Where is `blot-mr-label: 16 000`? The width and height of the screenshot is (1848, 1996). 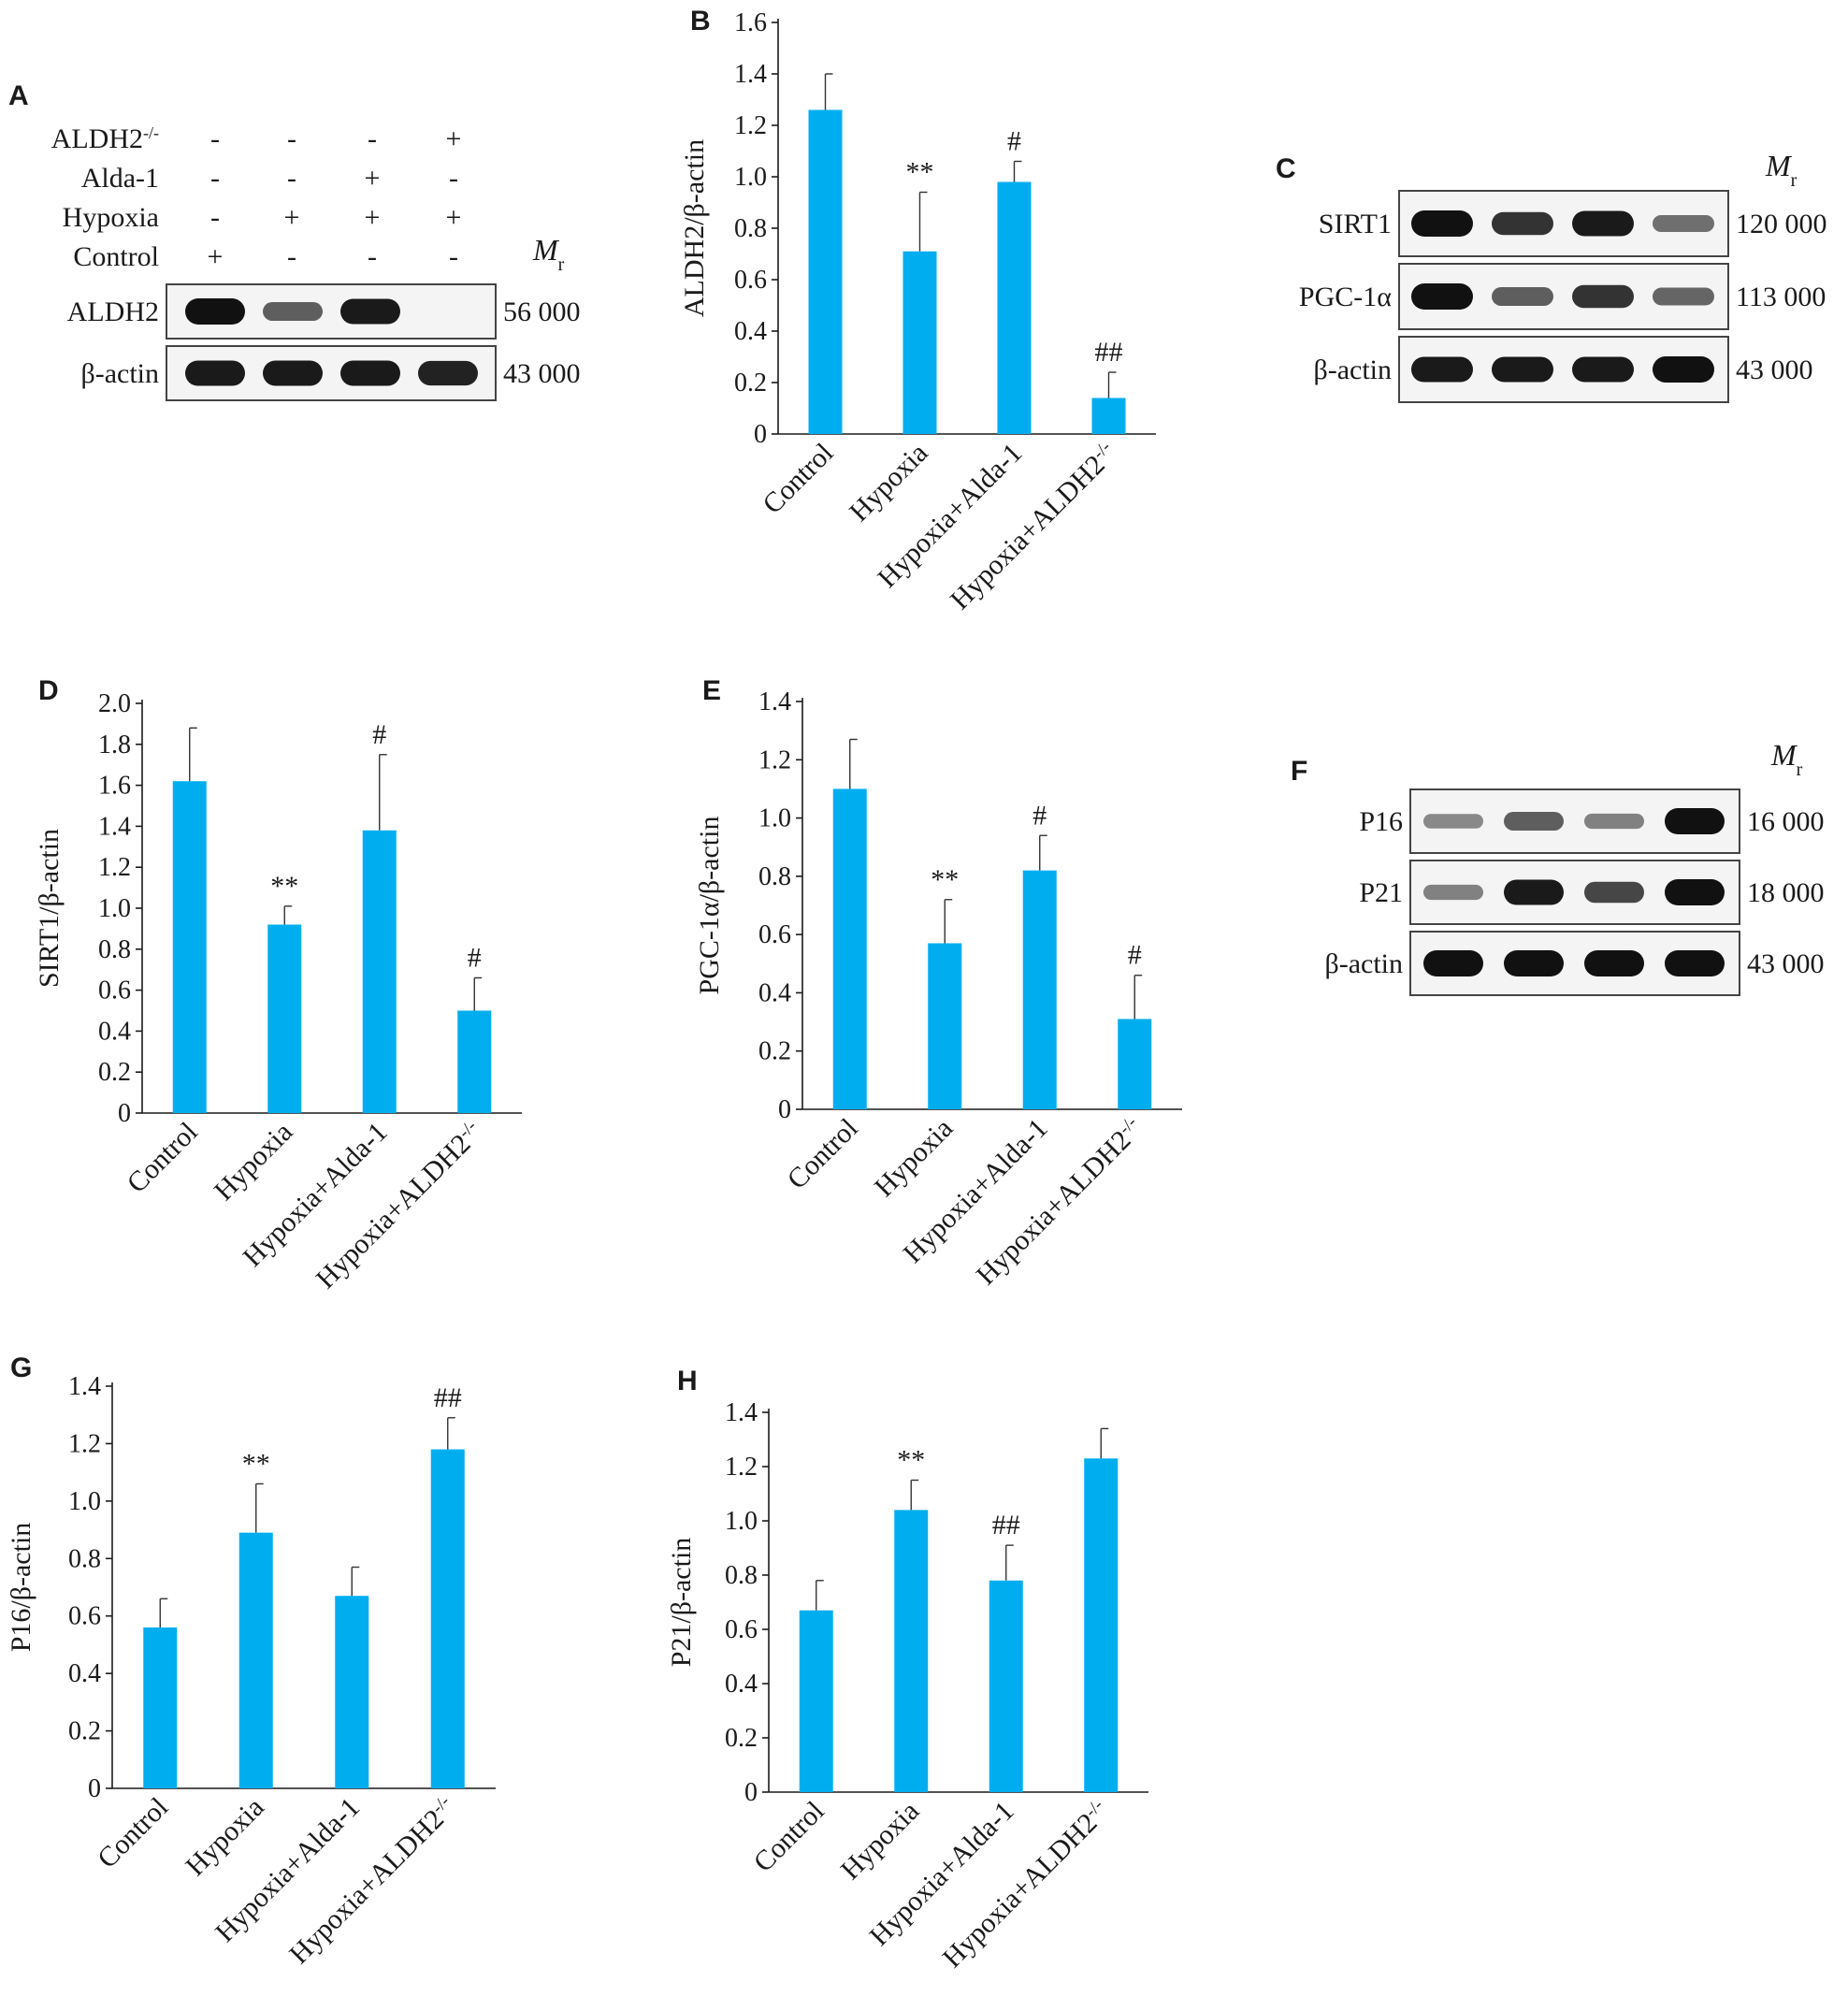
blot-mr-label: 16 000 is located at coordinates (1786, 821).